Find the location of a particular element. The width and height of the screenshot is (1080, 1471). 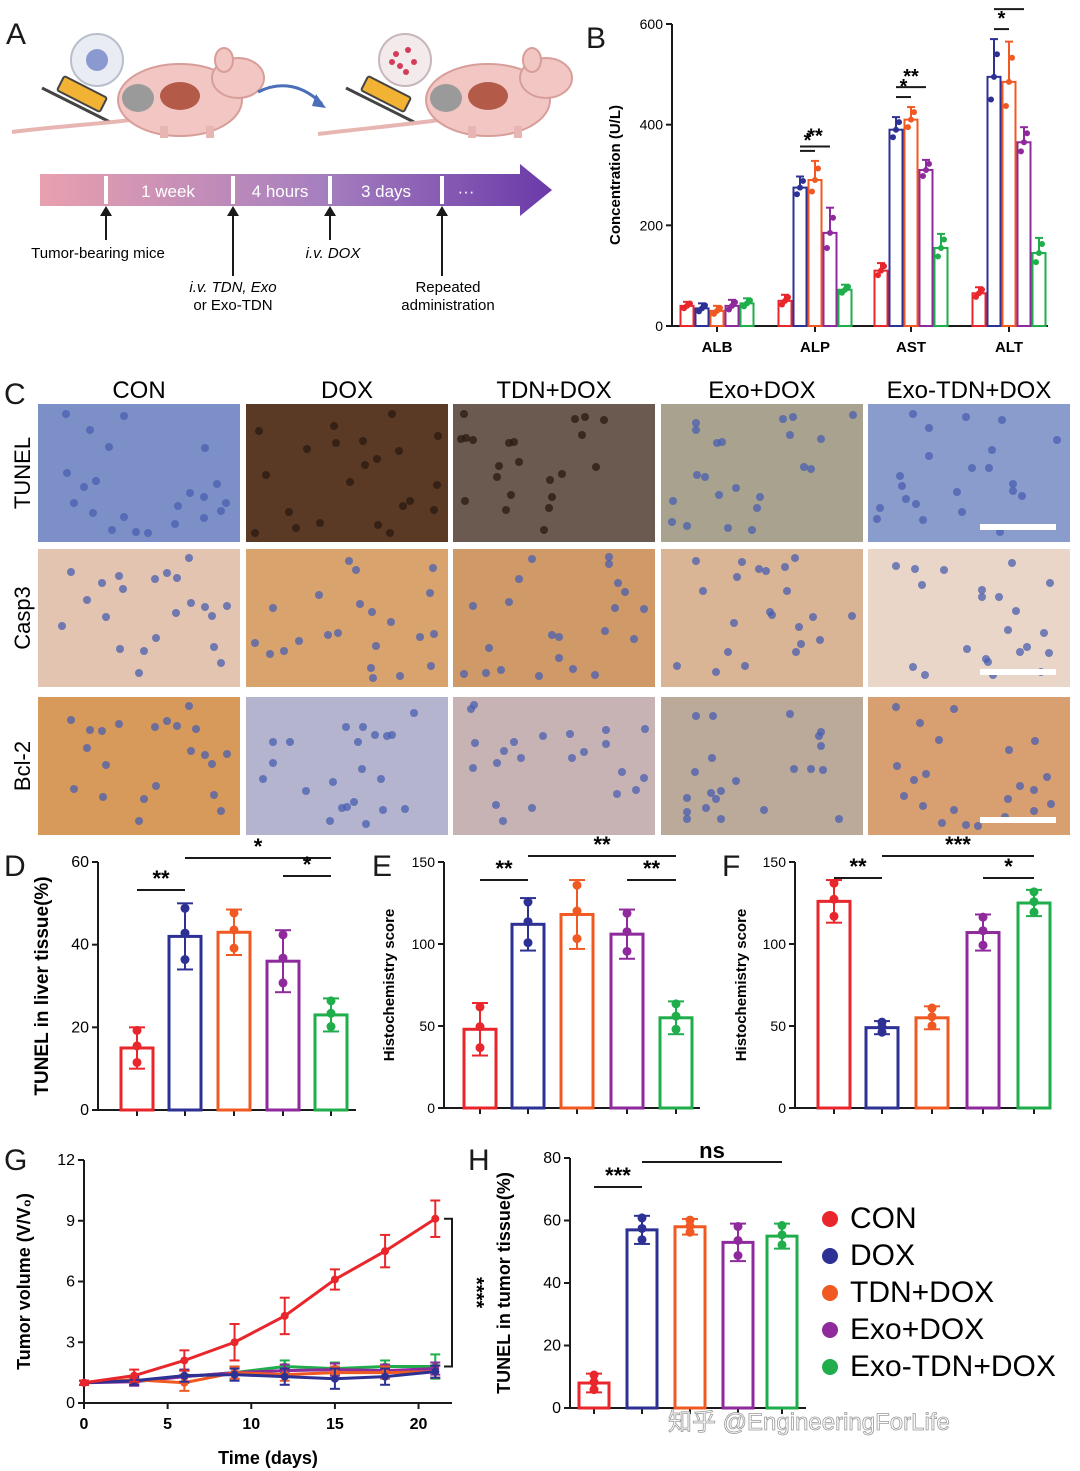

legend-marker-dox is located at coordinates (830, 1256).